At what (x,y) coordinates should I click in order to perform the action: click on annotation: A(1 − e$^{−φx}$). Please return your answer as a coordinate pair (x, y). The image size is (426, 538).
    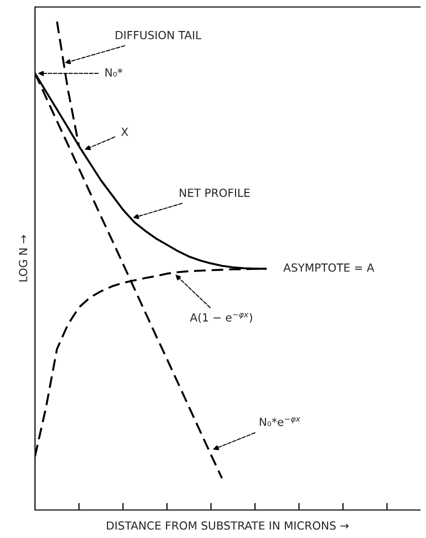
    Looking at the image, I should click on (221, 317).